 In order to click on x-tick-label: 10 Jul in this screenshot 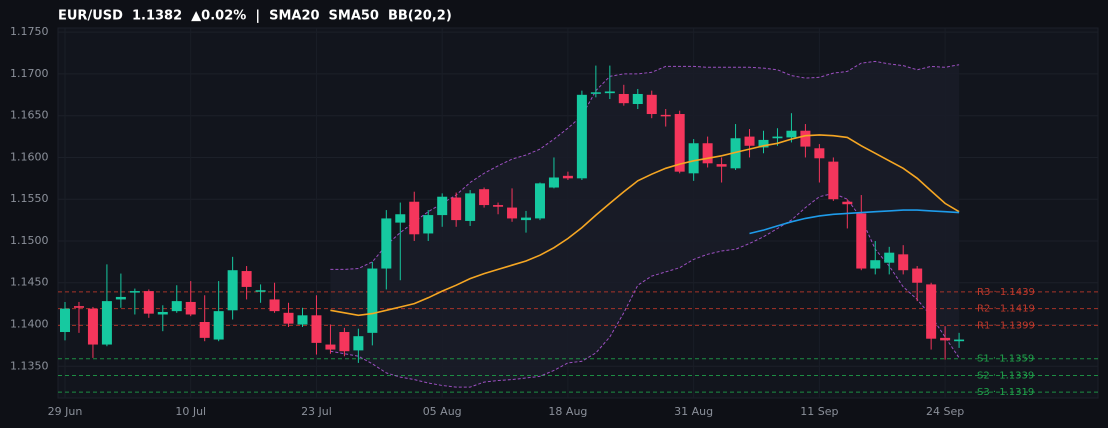, I will do `click(190, 411)`.